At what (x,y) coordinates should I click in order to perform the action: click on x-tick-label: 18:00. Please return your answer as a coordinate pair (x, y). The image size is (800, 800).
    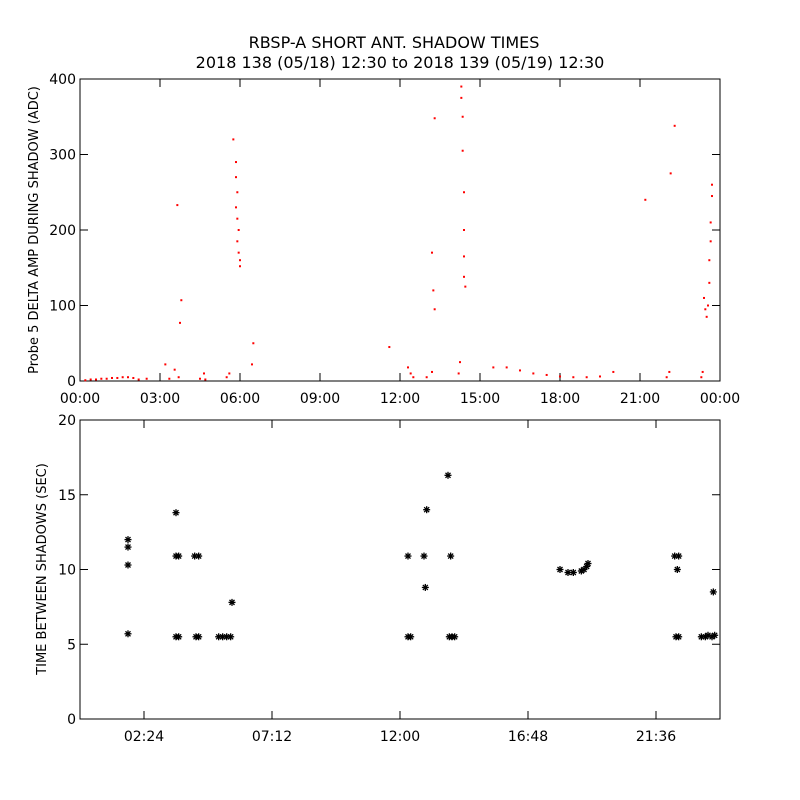
    Looking at the image, I should click on (560, 399).